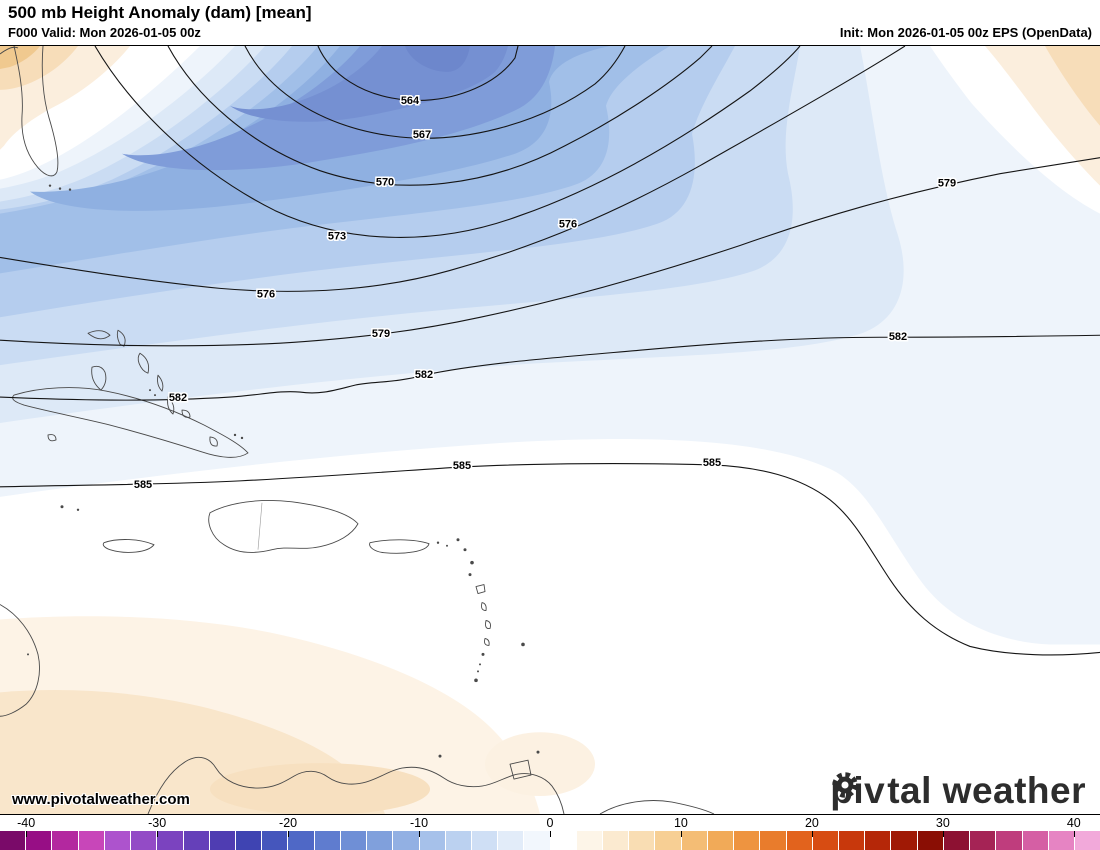 Image resolution: width=1100 pixels, height=850 pixels. Describe the element at coordinates (130, 422) in the screenshot. I see `coastline-cuba` at that location.